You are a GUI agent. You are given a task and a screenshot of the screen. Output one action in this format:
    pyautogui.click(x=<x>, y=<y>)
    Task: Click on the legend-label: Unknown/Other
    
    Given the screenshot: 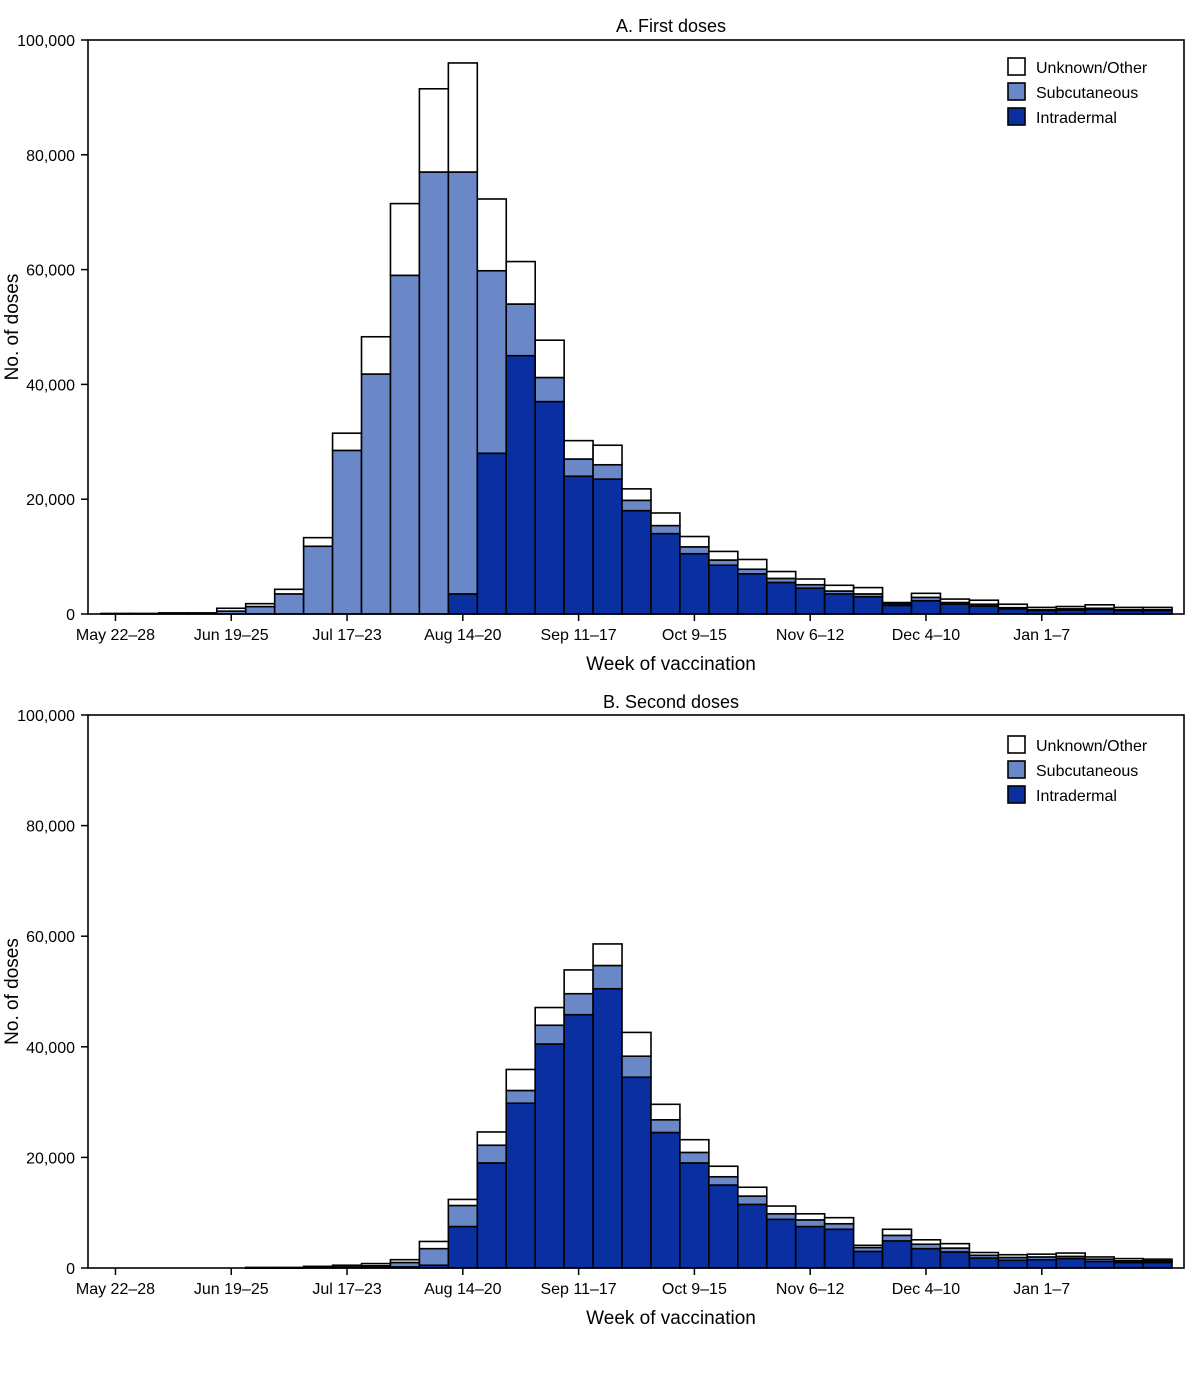 What is the action you would take?
    pyautogui.click(x=1092, y=746)
    